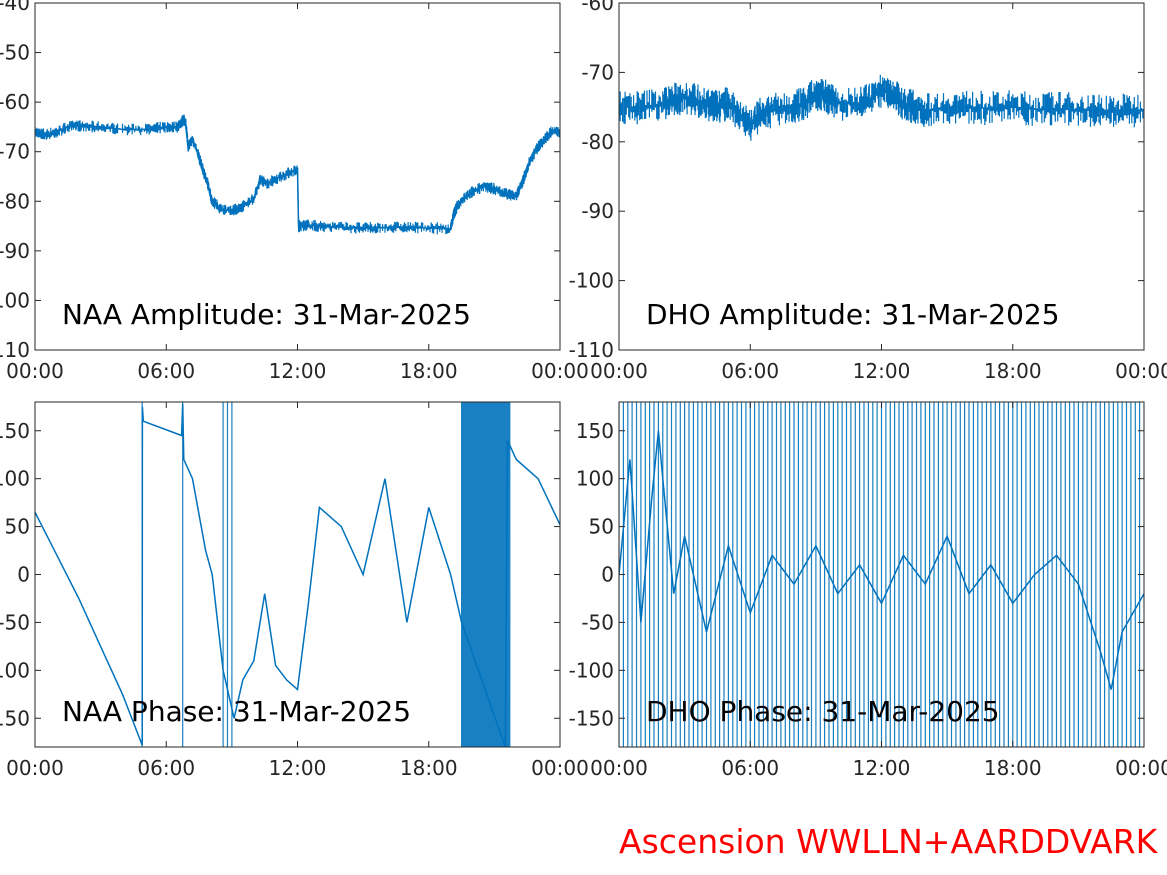 Image resolution: width=1167 pixels, height=875 pixels. I want to click on panel-title-naa-amplitude-31-mar-2025: NAA Amplitude: 31-Mar-2025, so click(266, 314).